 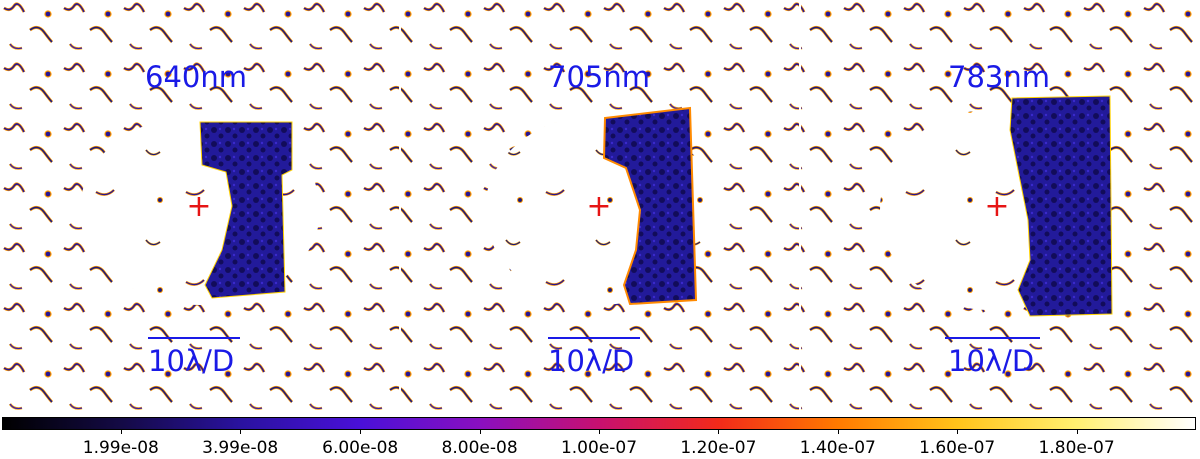 What do you see at coordinates (991, 361) in the screenshot?
I see `scale-label-783nm: 10λ/D` at bounding box center [991, 361].